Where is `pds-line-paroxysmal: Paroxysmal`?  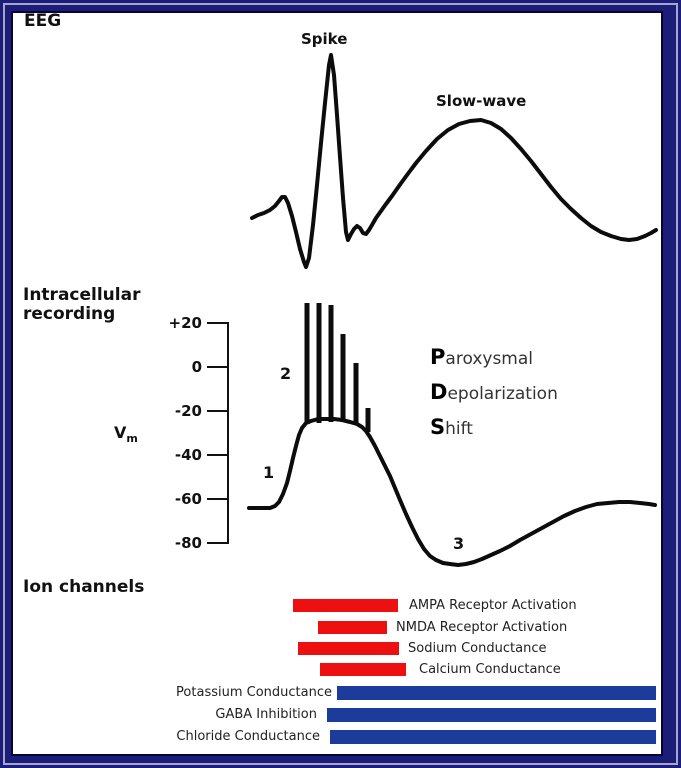 pds-line-paroxysmal: Paroxysmal is located at coordinates (494, 358).